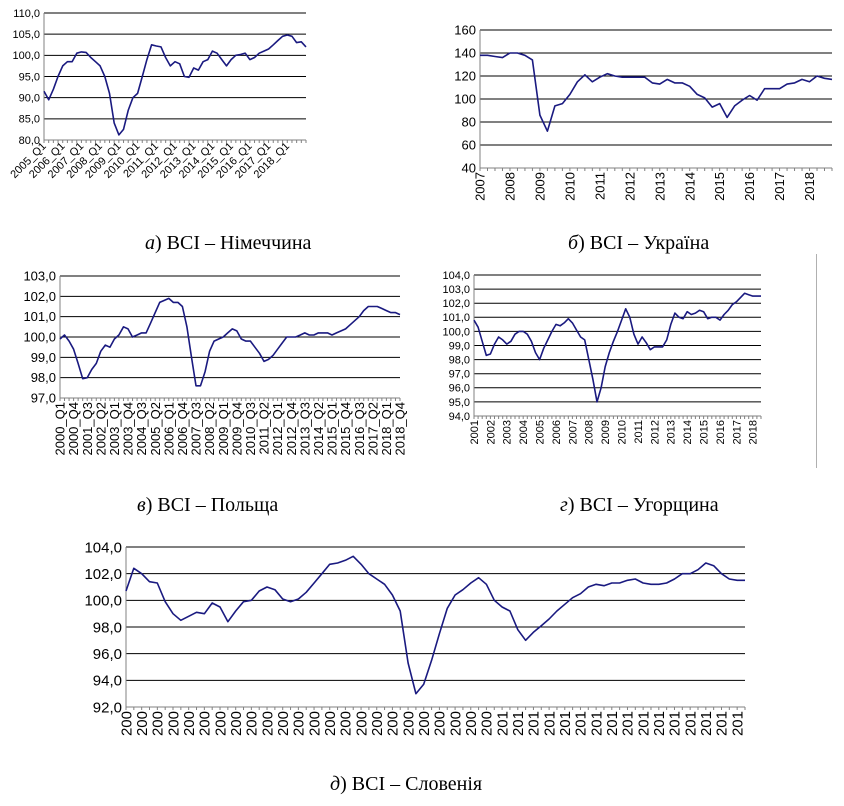 The width and height of the screenshot is (844, 806). Describe the element at coordinates (208, 505) in the screenshot. I see `caption-poland: в) BCI – Польща` at that location.